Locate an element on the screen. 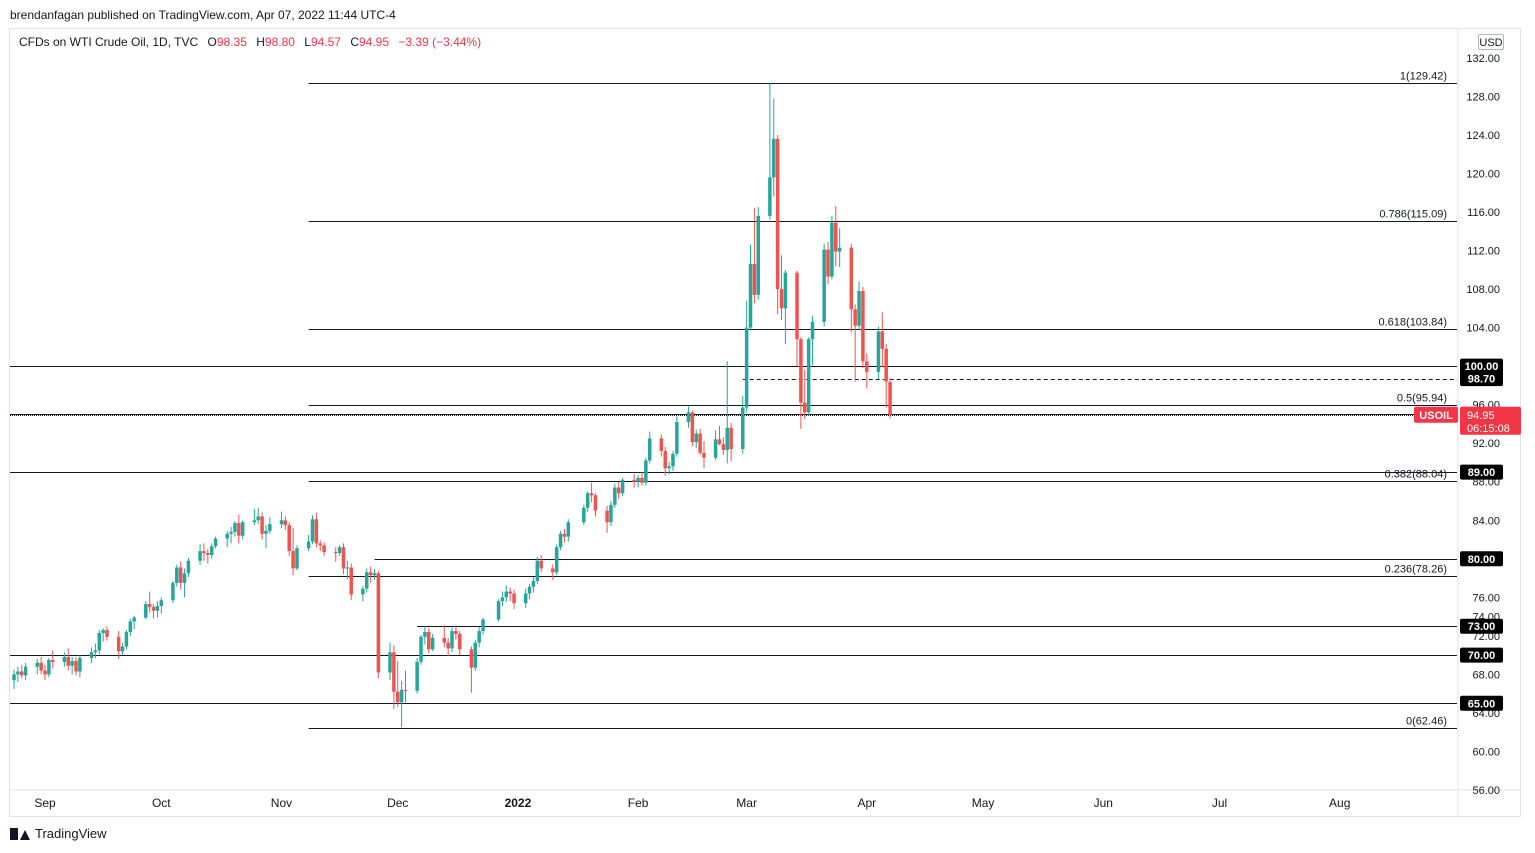  tradingview-footer: TradingView is located at coordinates (58, 833).